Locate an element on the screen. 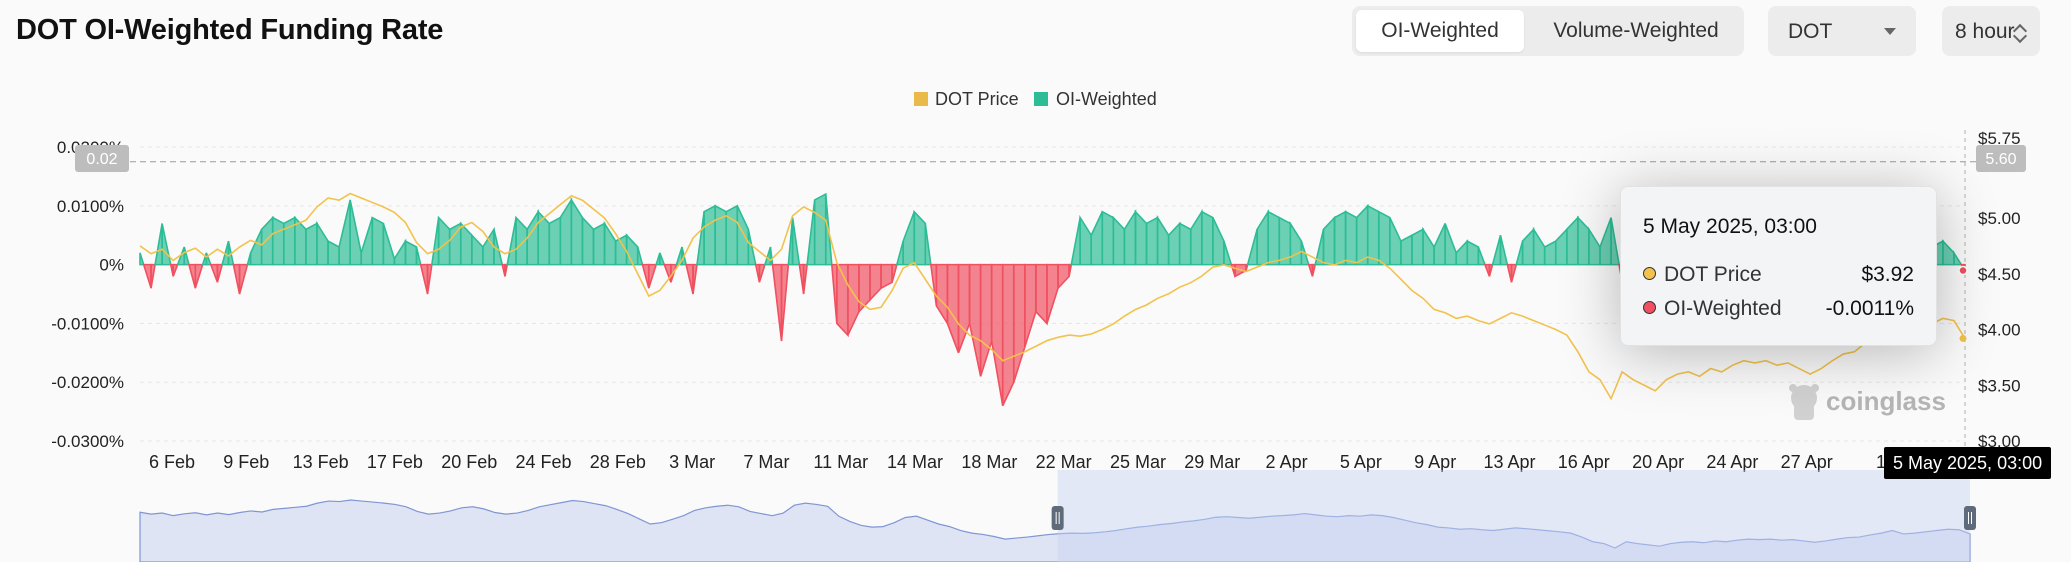 Image resolution: width=2071 pixels, height=562 pixels. weighting-toggle: OI-Weighted Volume-Weighted is located at coordinates (1548, 31).